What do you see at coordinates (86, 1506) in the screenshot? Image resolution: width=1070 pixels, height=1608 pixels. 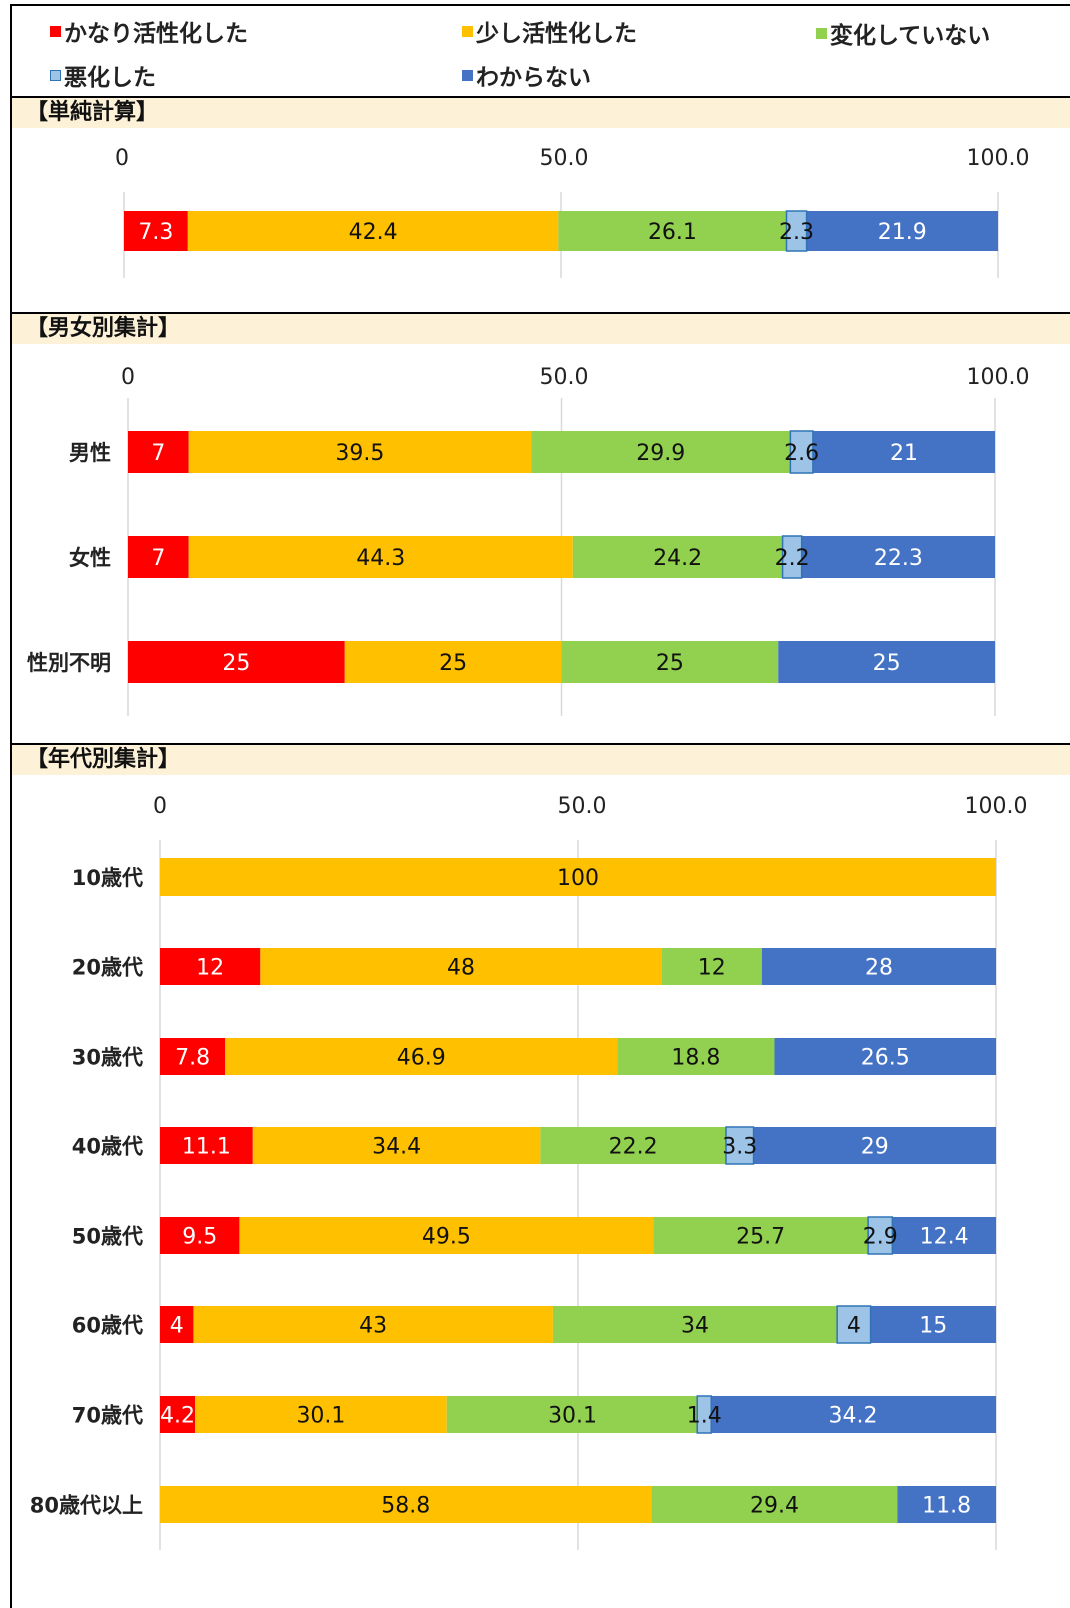 I see `category-label: 80歳代以上` at bounding box center [86, 1506].